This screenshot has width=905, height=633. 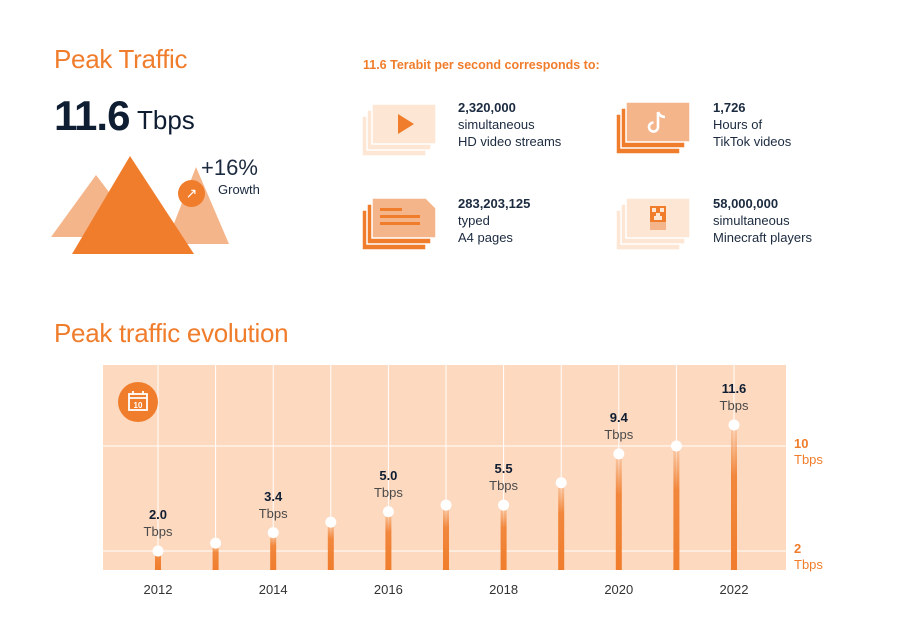 What do you see at coordinates (121, 59) in the screenshot?
I see `peak-traffic-title: Peak Traffic` at bounding box center [121, 59].